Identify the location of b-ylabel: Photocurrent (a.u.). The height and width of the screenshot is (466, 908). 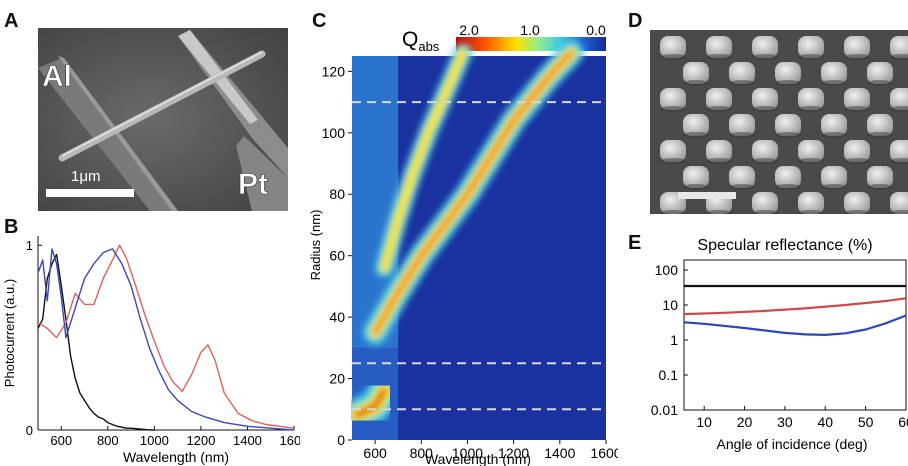
(9, 333).